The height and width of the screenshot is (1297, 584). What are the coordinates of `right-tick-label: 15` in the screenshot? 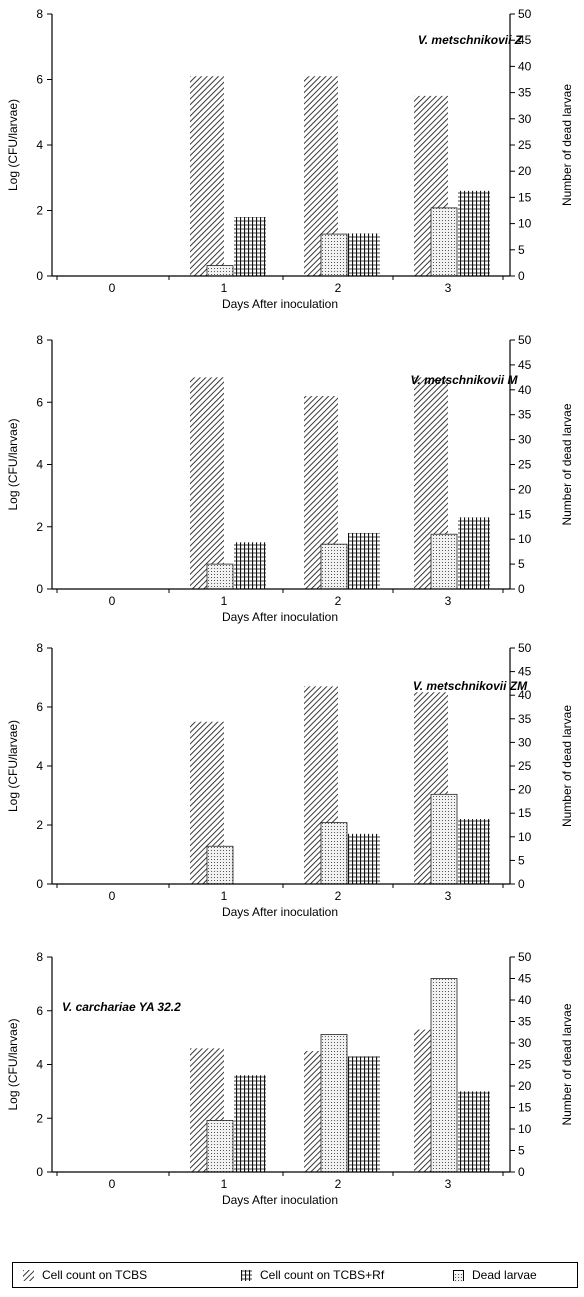 It's located at (525, 197).